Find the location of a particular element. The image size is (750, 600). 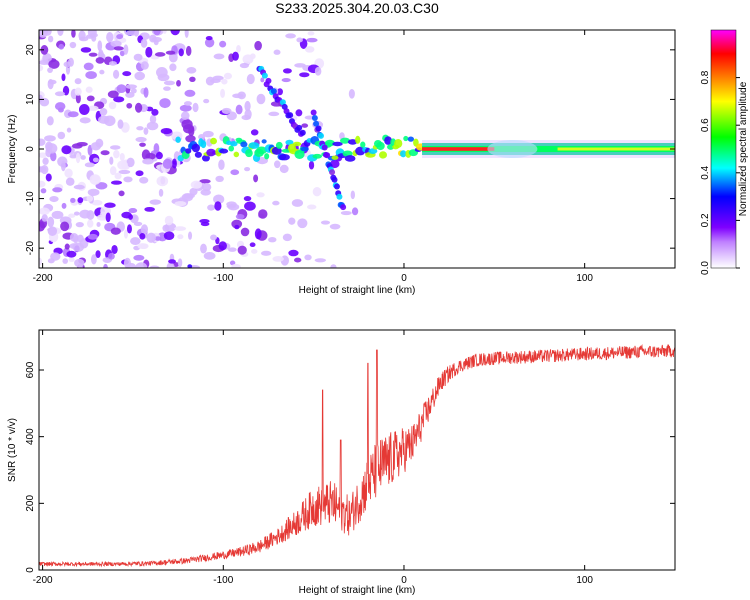

x-tick-label: -100 is located at coordinates (223, 580).